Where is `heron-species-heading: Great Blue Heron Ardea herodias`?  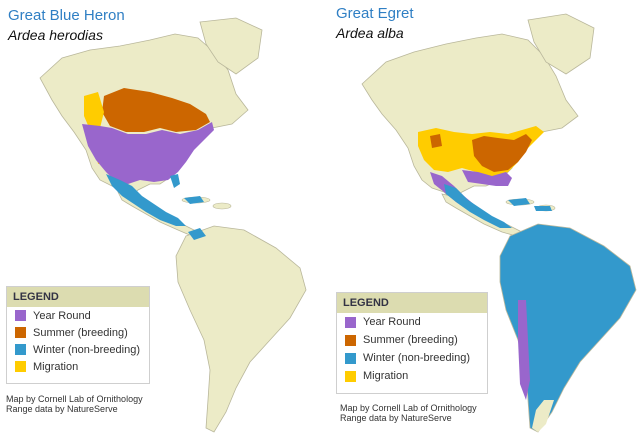 heron-species-heading: Great Blue Heron Ardea herodias is located at coordinates (66, 25).